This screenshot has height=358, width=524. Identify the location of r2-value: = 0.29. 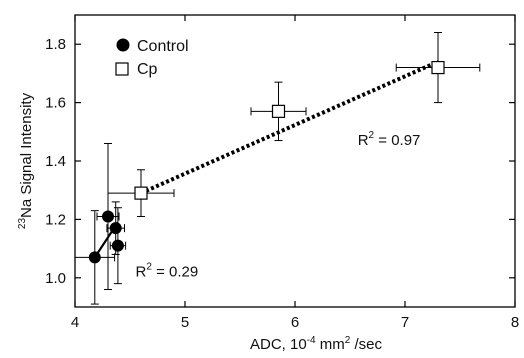
(175, 271).